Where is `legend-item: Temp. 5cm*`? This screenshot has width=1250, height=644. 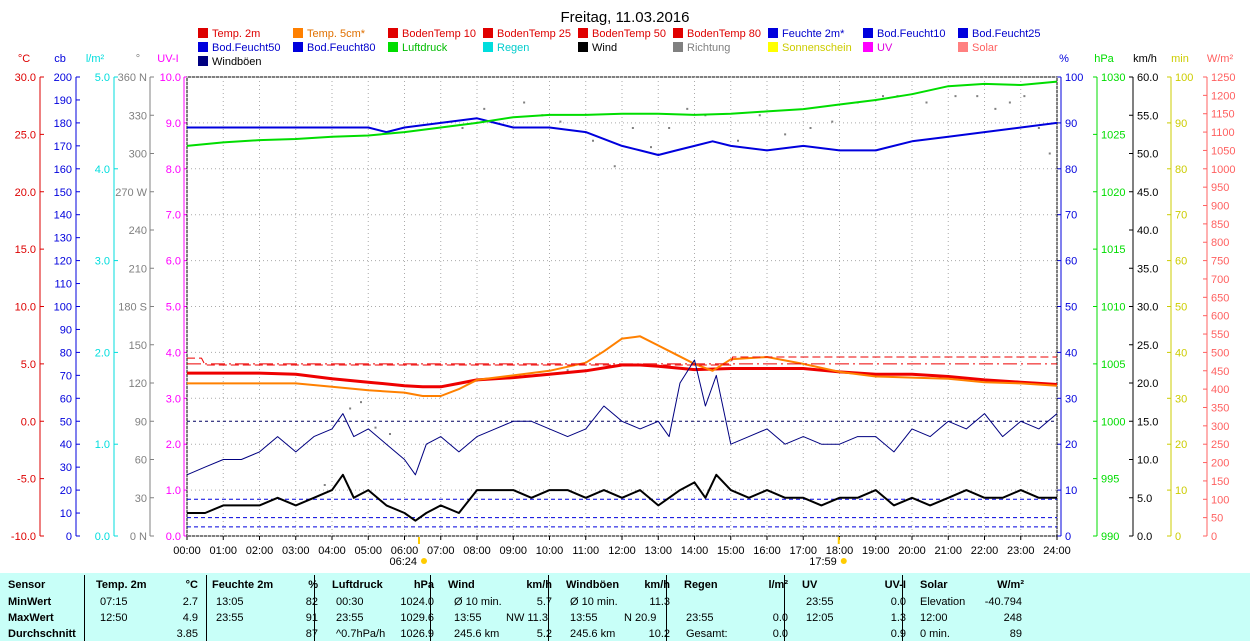 legend-item: Temp. 5cm* is located at coordinates (329, 34).